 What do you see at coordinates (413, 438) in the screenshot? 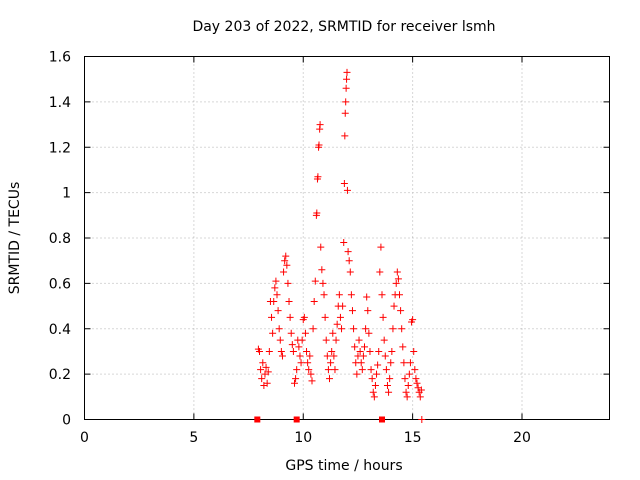
I see `x-tick-label: 15` at bounding box center [413, 438].